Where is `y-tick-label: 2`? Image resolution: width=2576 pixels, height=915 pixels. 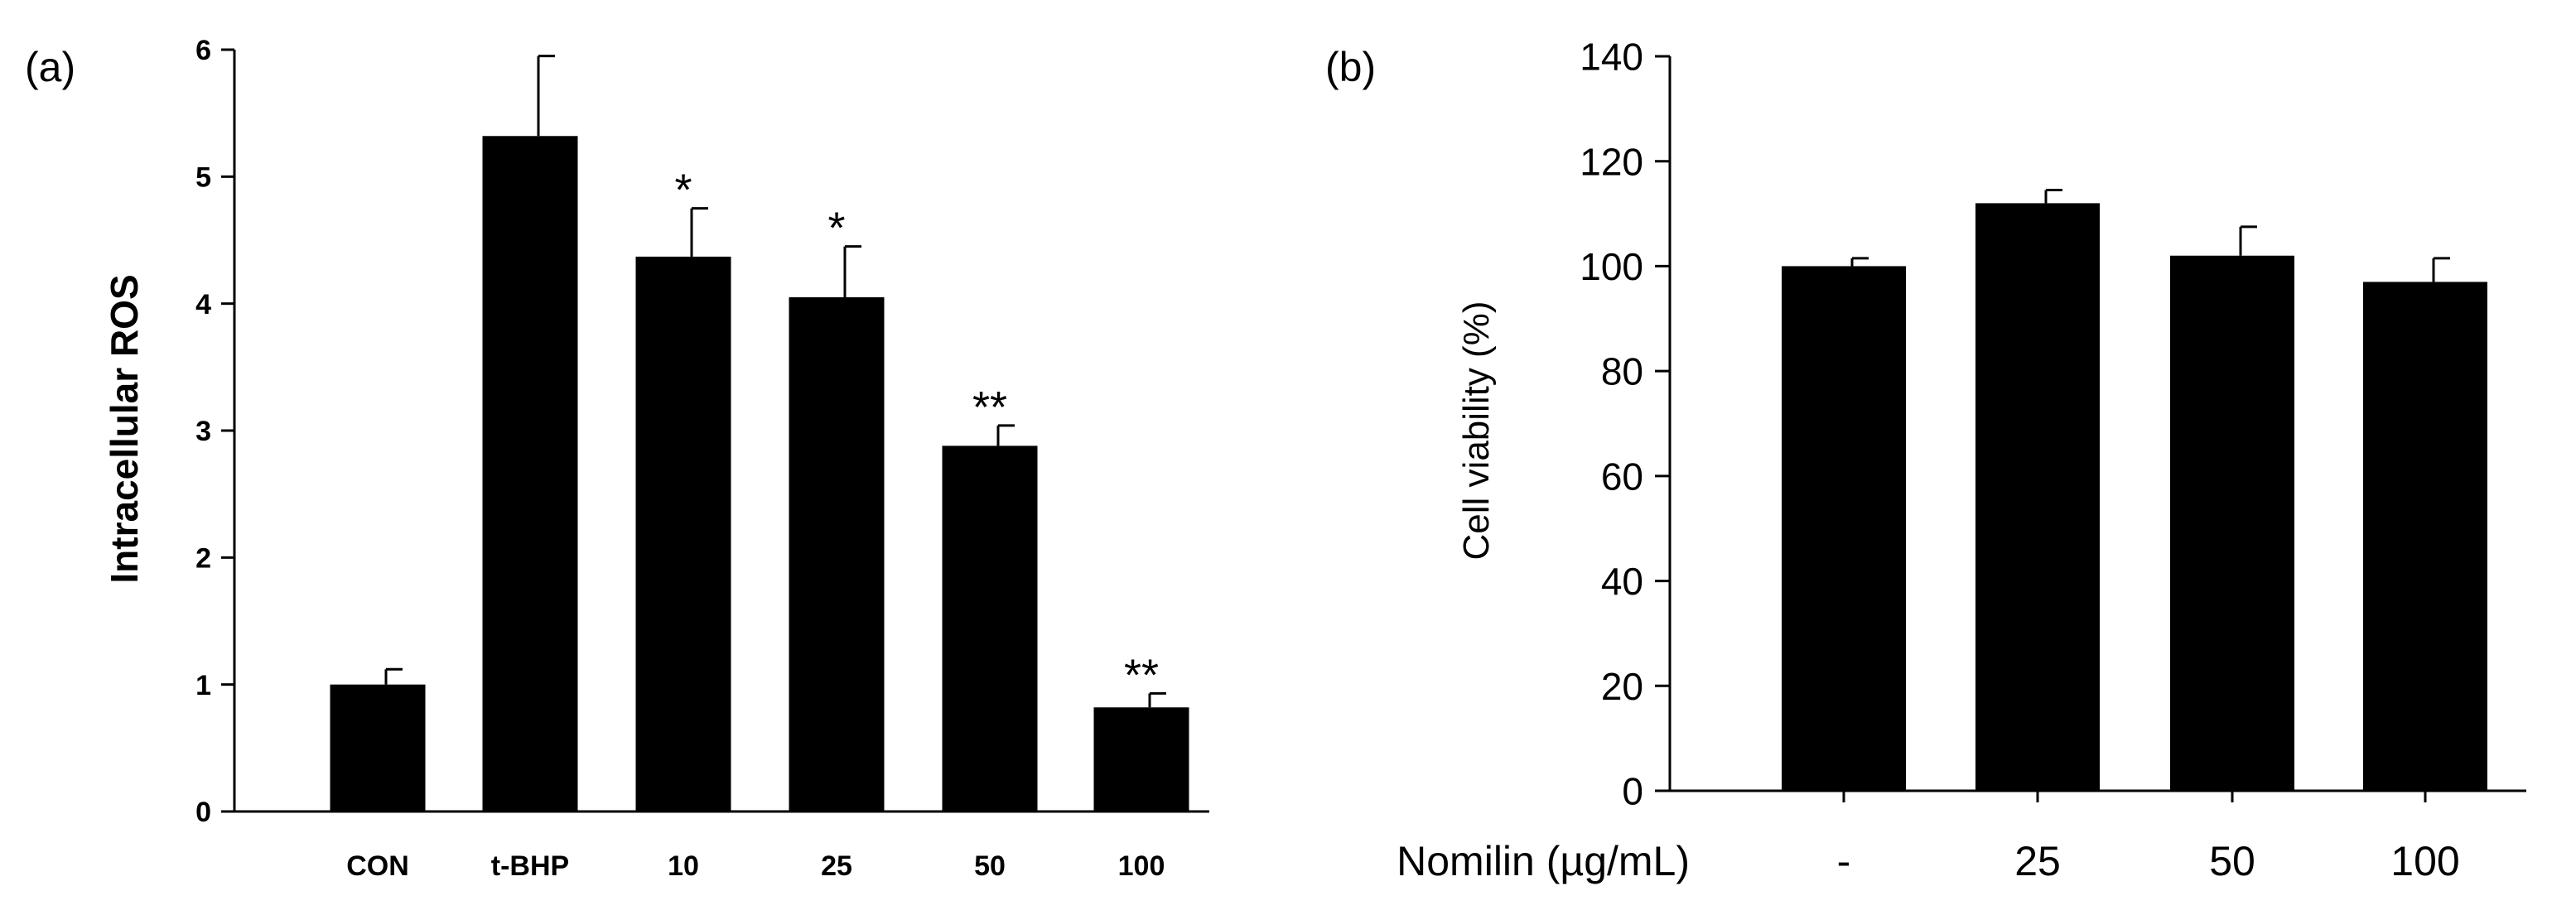 y-tick-label: 2 is located at coordinates (203, 559).